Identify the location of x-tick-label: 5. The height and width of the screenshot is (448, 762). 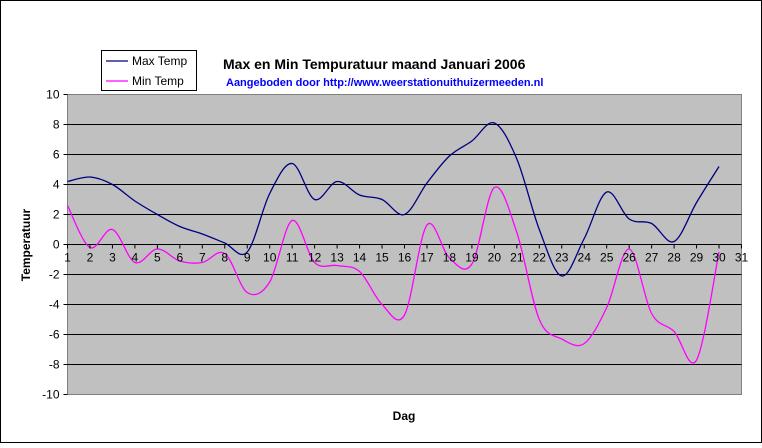
(157, 258).